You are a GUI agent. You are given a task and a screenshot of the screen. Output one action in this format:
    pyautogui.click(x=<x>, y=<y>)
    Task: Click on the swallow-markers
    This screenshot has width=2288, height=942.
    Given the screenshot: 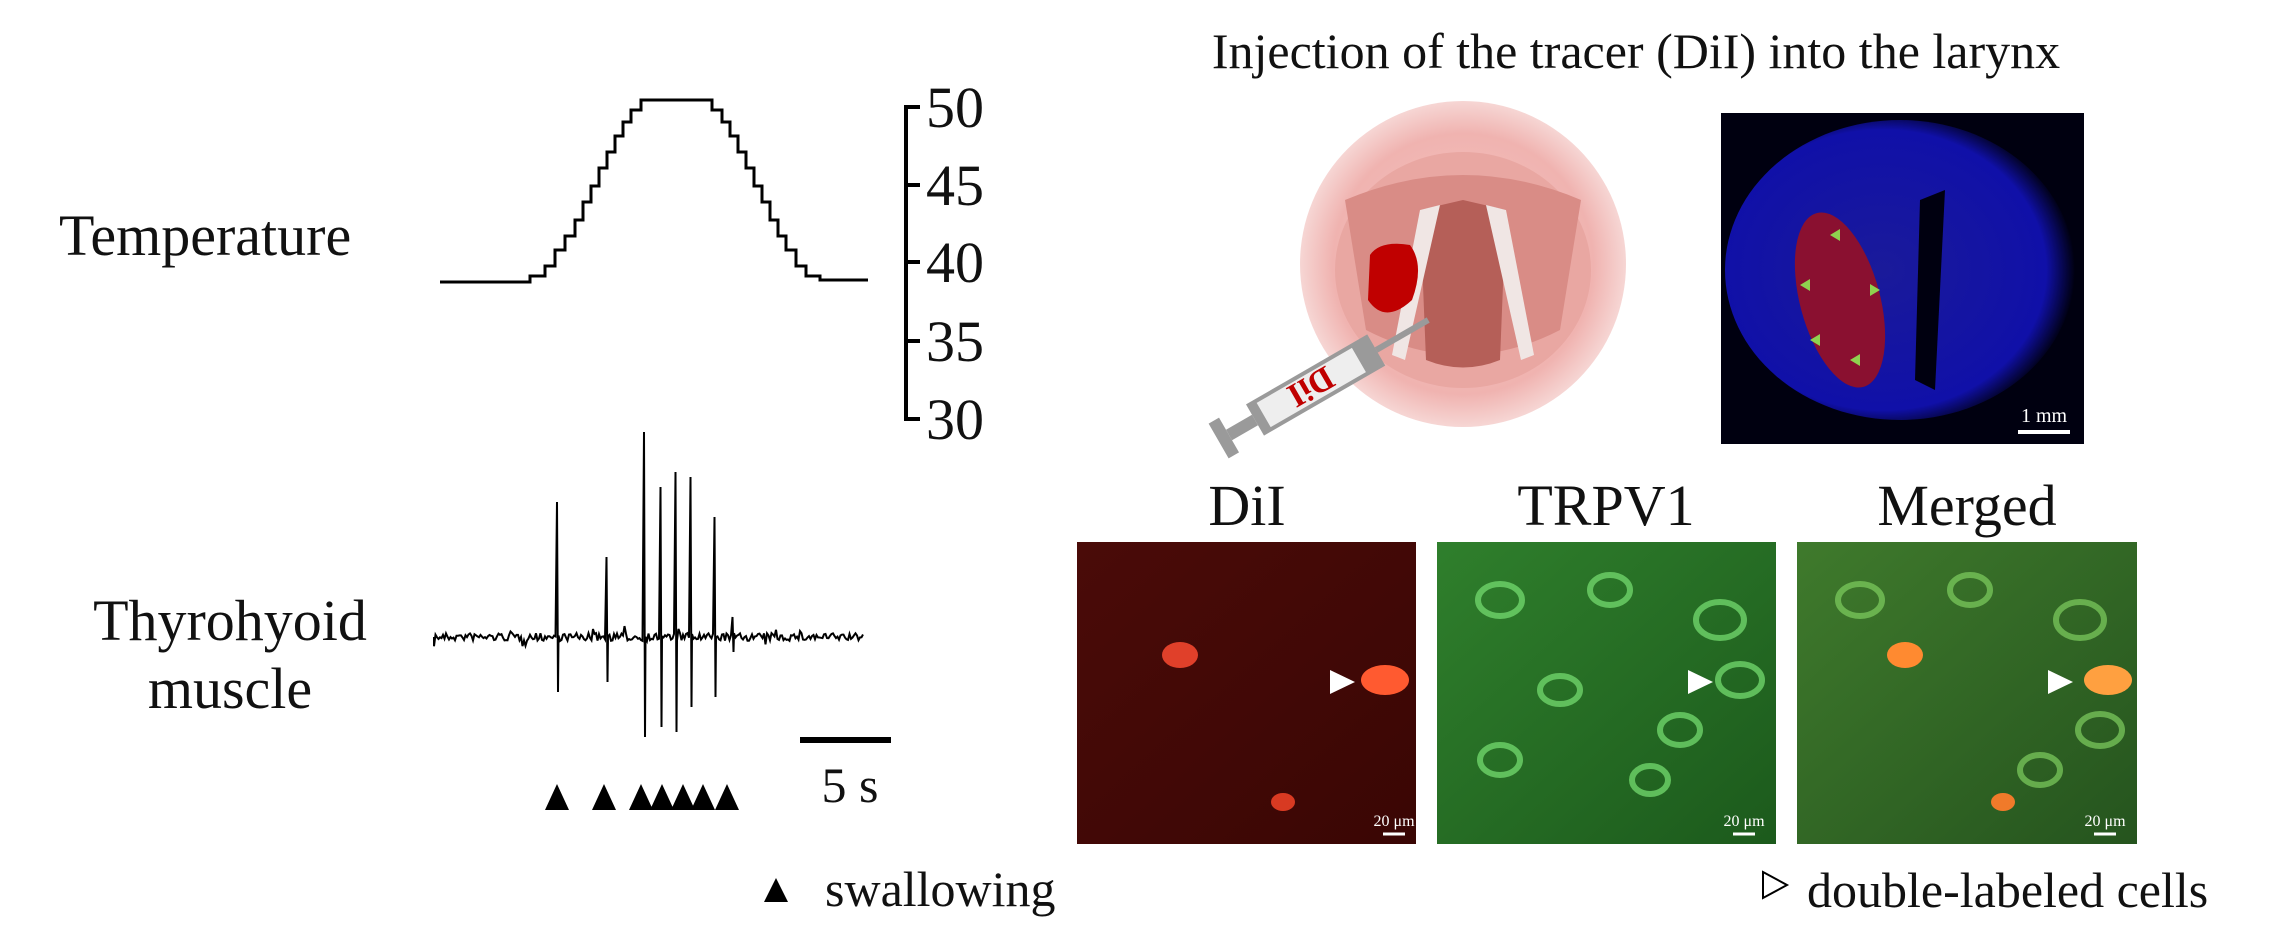 What is the action you would take?
    pyautogui.click(x=642, y=797)
    